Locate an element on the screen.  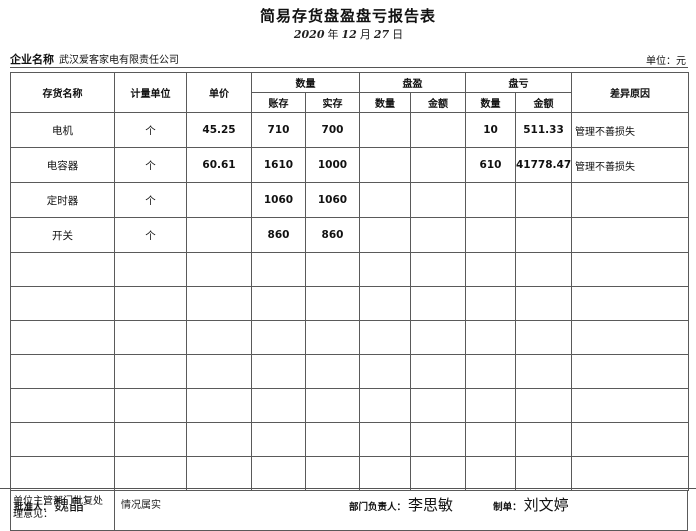
col-header-surplus-qty: 数量 is located at coordinates (385, 102).